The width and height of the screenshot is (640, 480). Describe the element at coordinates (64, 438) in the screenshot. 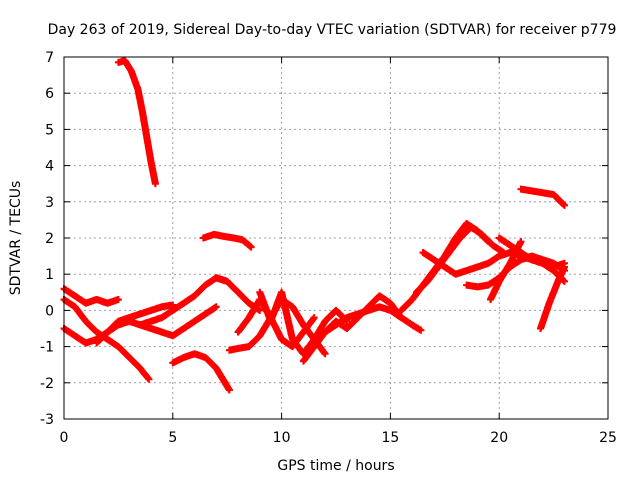

I see `x-tick-label: 0` at that location.